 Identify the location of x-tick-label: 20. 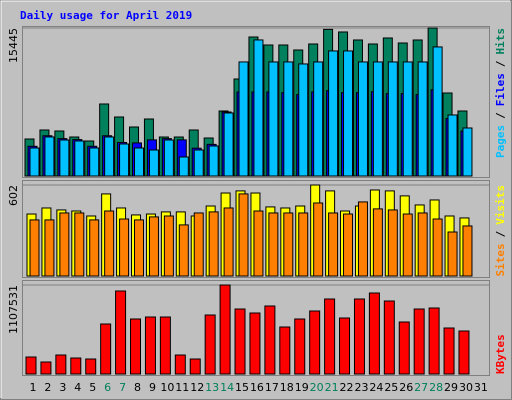
(317, 387).